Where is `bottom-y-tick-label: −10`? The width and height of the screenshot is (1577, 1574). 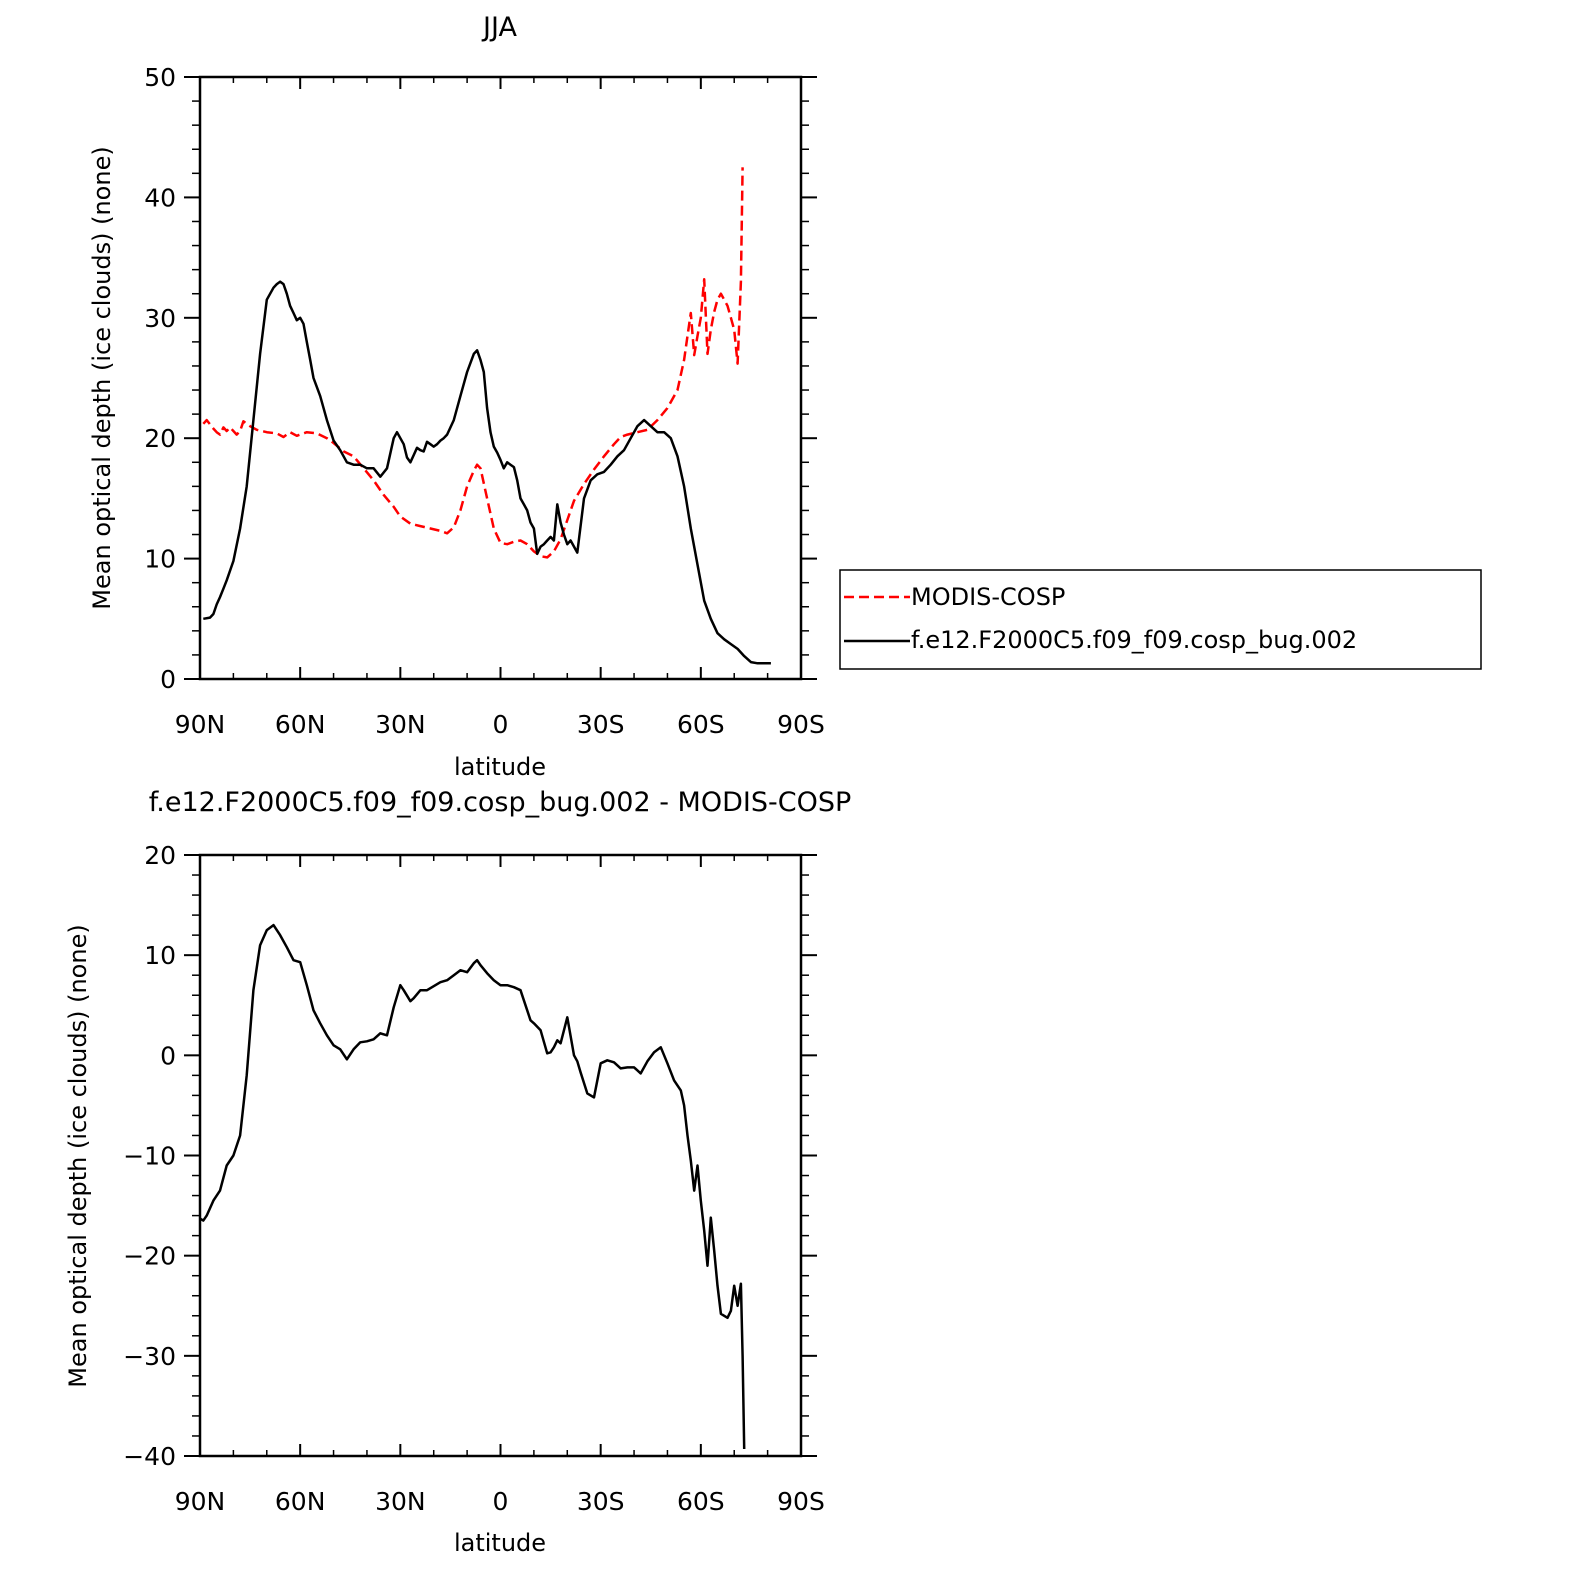 bottom-y-tick-label: −10 is located at coordinates (149, 1156).